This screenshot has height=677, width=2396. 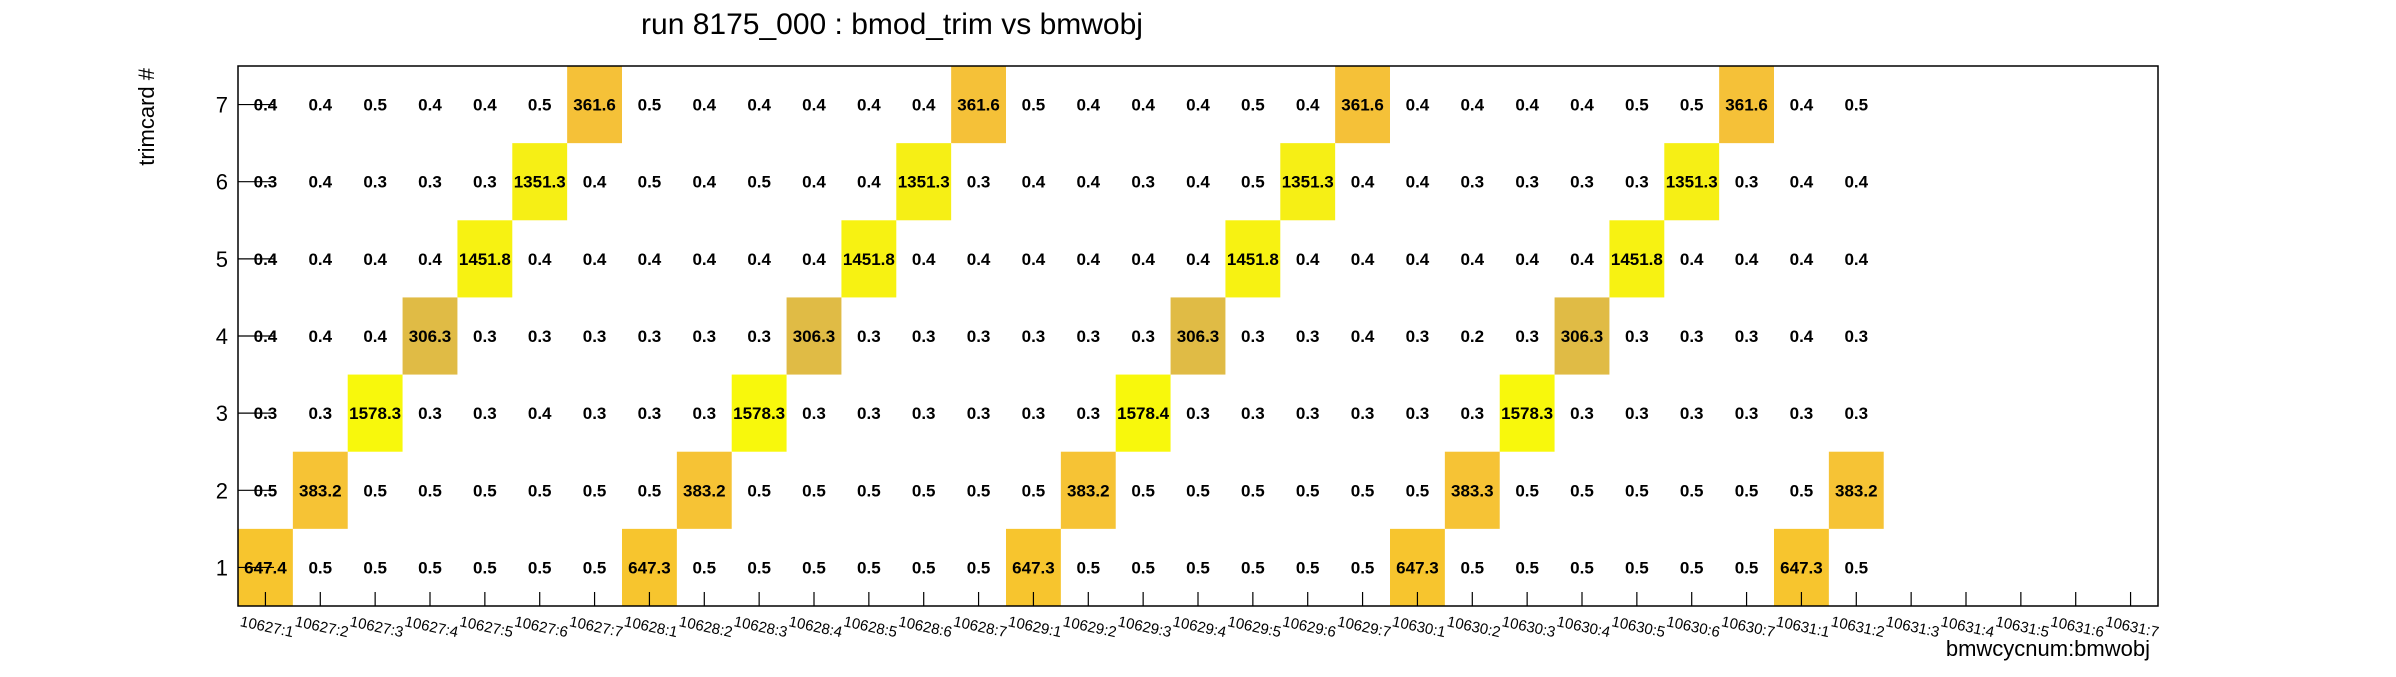 What do you see at coordinates (980, 627) in the screenshot?
I see `x-tick-label: 10628:7` at bounding box center [980, 627].